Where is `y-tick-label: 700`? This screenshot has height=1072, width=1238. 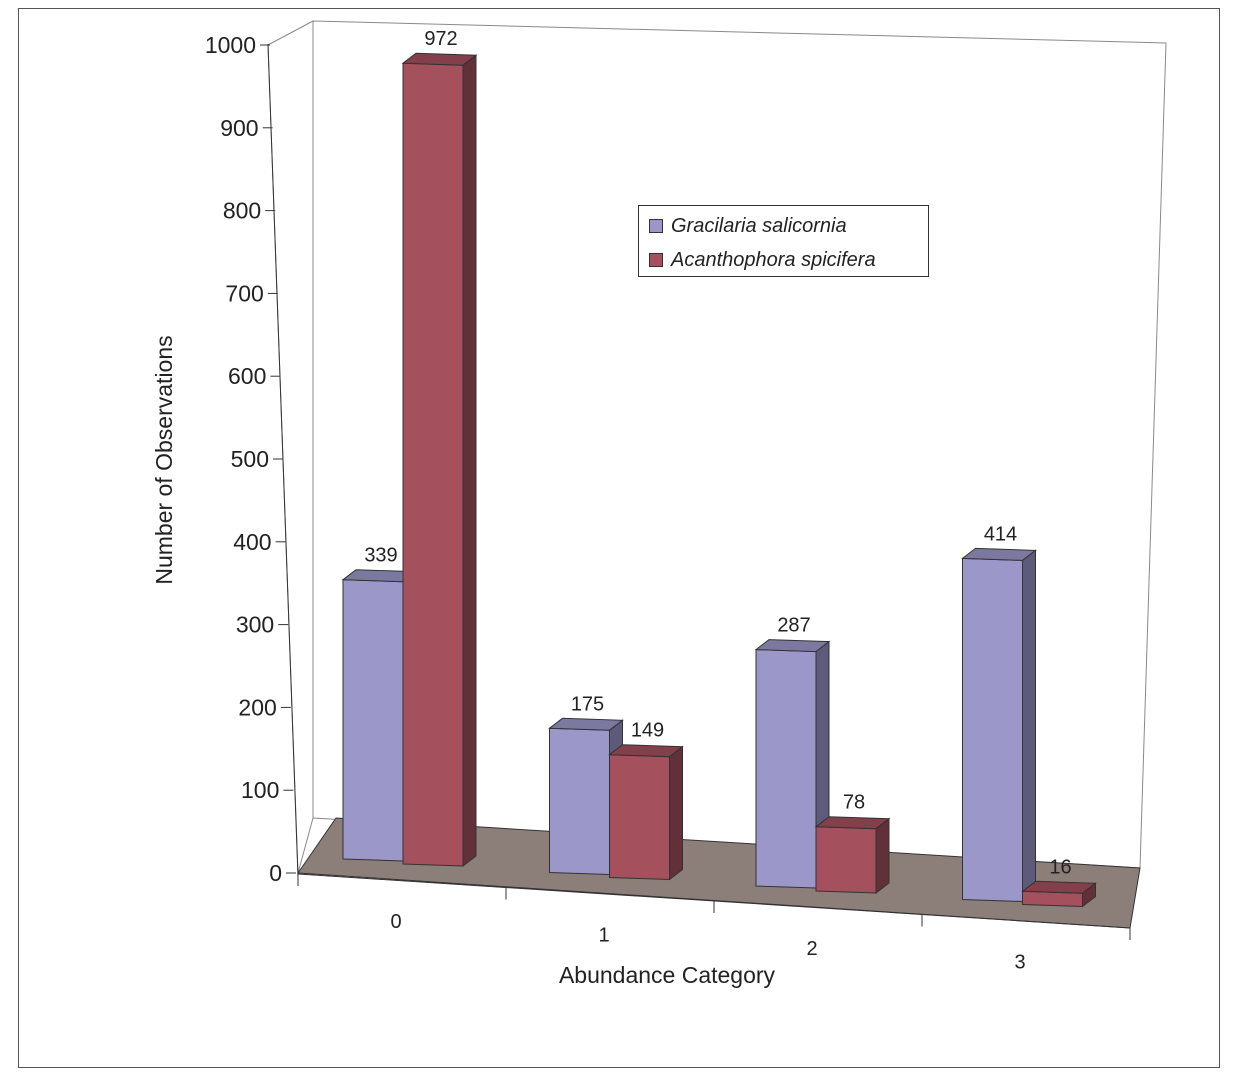 y-tick-label: 700 is located at coordinates (244, 293).